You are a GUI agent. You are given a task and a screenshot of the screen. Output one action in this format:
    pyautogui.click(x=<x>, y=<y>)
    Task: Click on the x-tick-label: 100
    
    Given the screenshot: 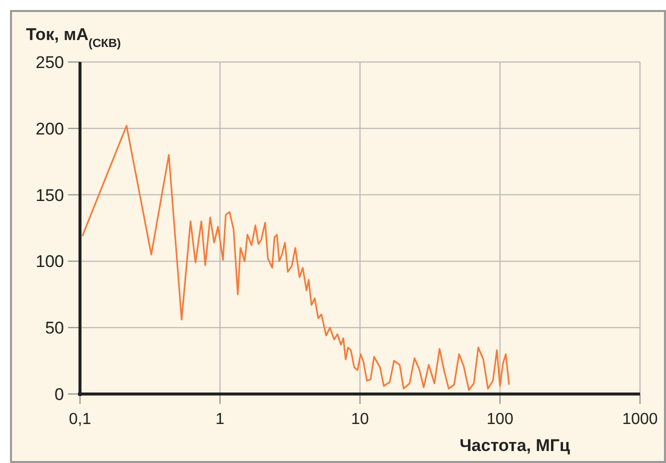 What is the action you would take?
    pyautogui.click(x=500, y=419)
    